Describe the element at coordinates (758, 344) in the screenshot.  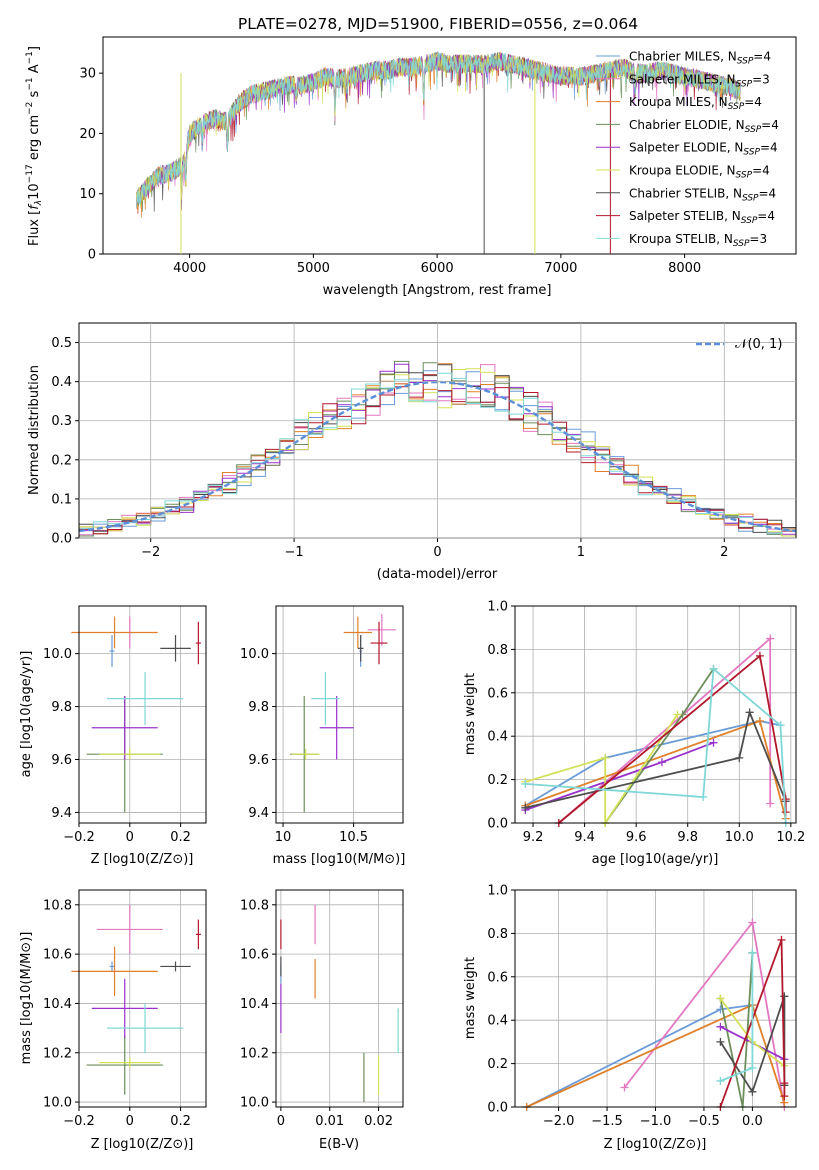
I see `gaussian-legend-label: 𝒩(0, 1)` at that location.